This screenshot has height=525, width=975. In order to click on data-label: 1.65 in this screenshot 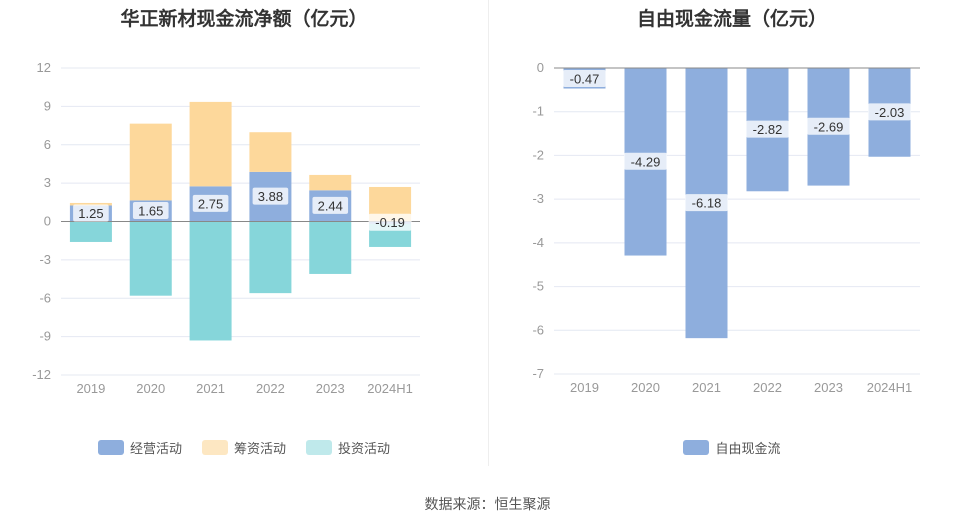, I will do `click(150, 210)`.